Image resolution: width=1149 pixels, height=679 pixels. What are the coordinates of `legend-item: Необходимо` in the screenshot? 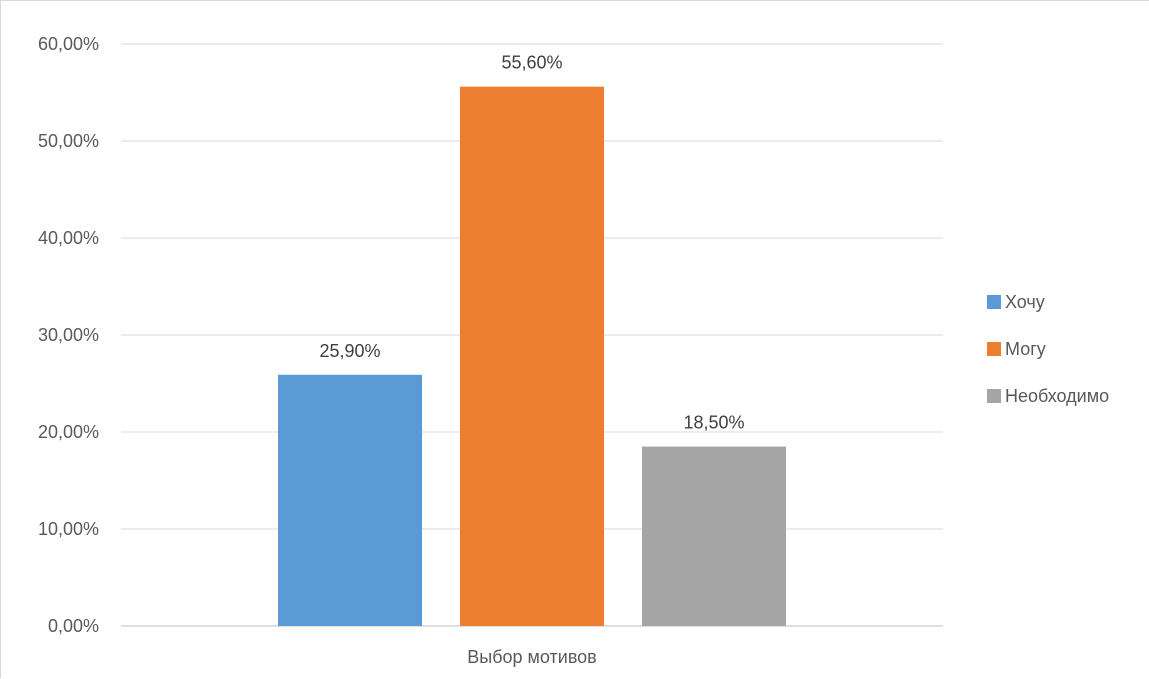 It's located at (1048, 396).